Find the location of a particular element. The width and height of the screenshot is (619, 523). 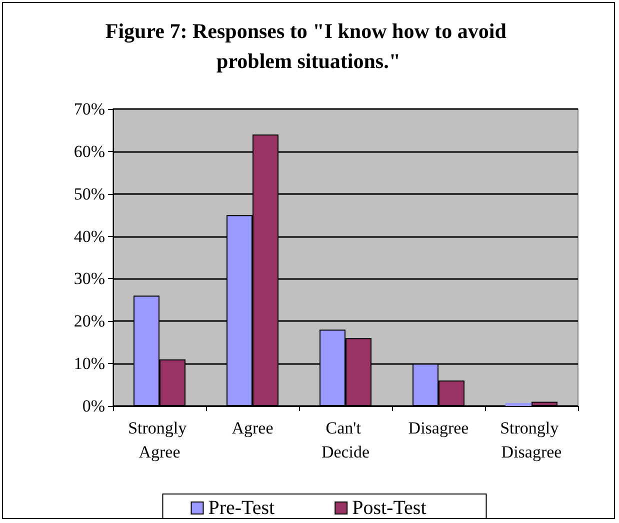

x-tick-label: Disagree is located at coordinates (438, 428).